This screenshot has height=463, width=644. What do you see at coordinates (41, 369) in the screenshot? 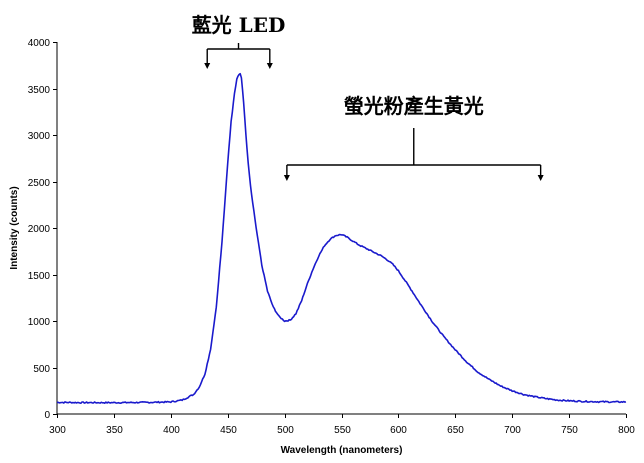
I see `y-tick-label: 500` at bounding box center [41, 369].